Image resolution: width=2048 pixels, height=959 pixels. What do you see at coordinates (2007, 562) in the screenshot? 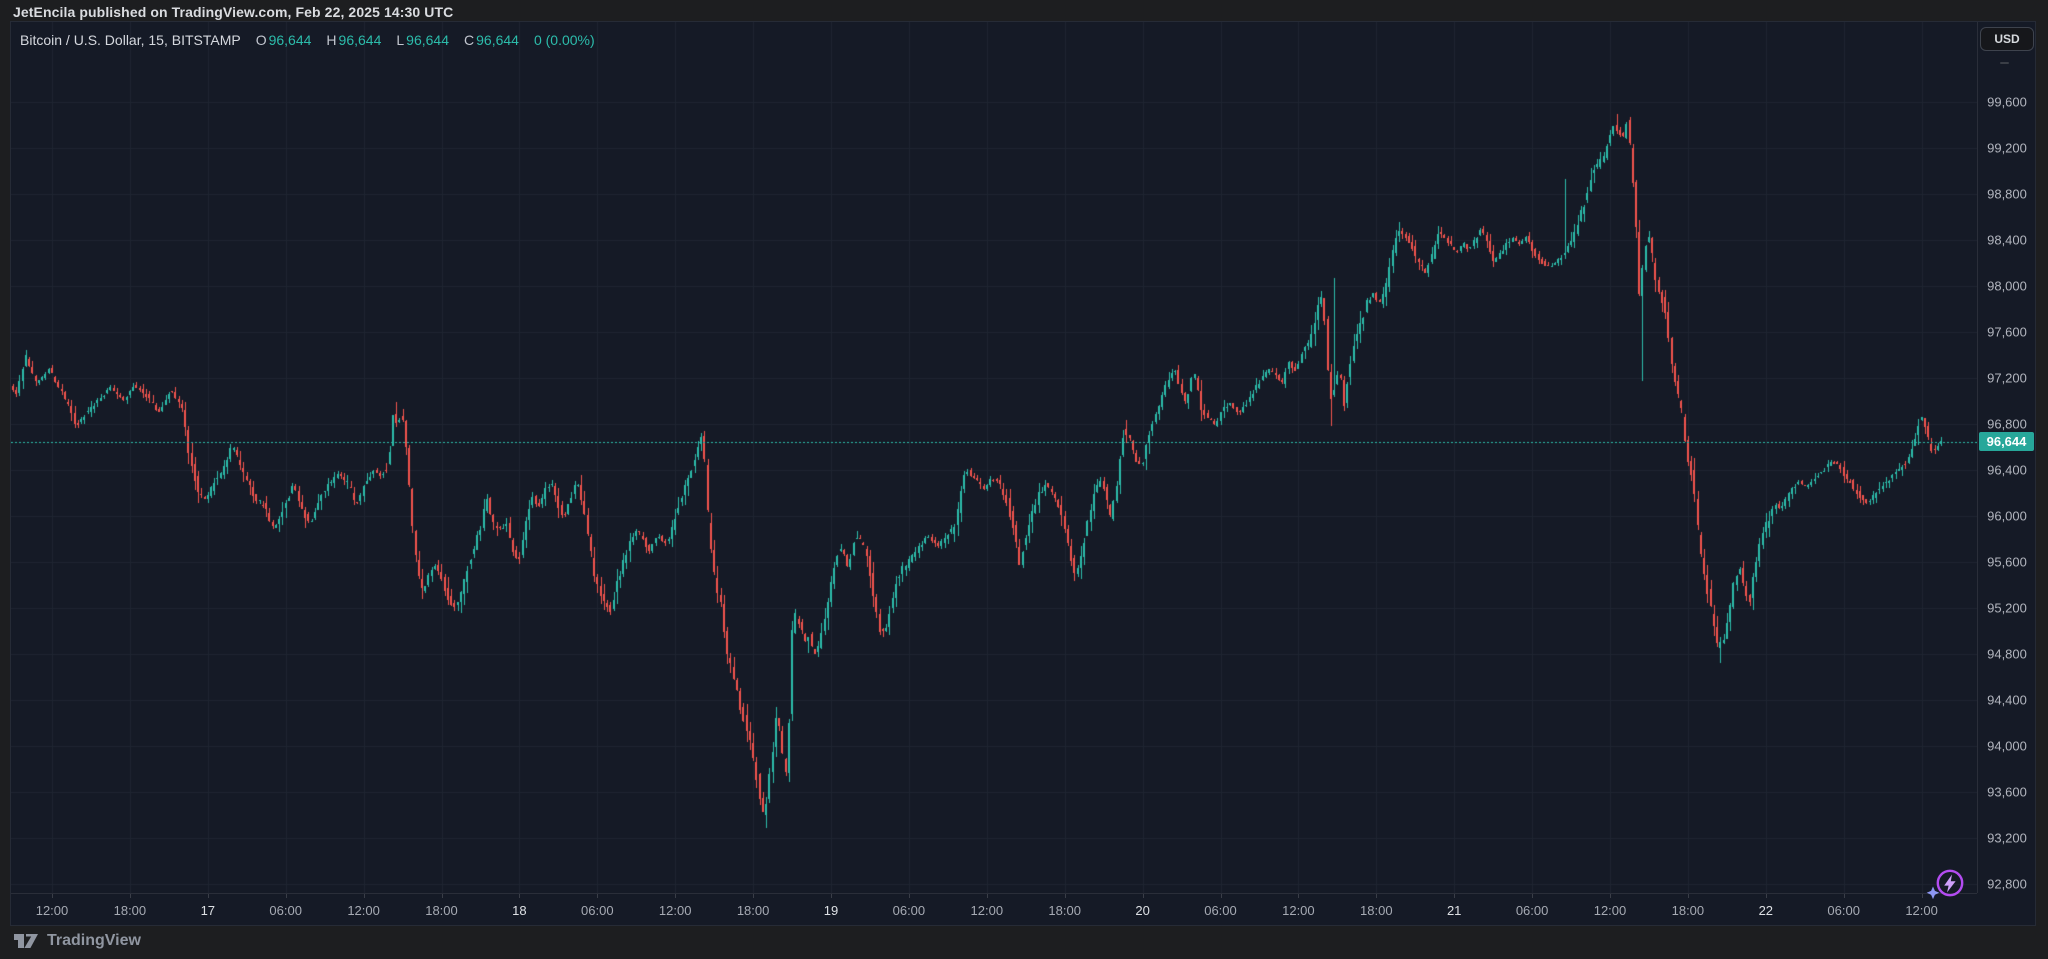
I see `y-axis-label: 95,600` at bounding box center [2007, 562].